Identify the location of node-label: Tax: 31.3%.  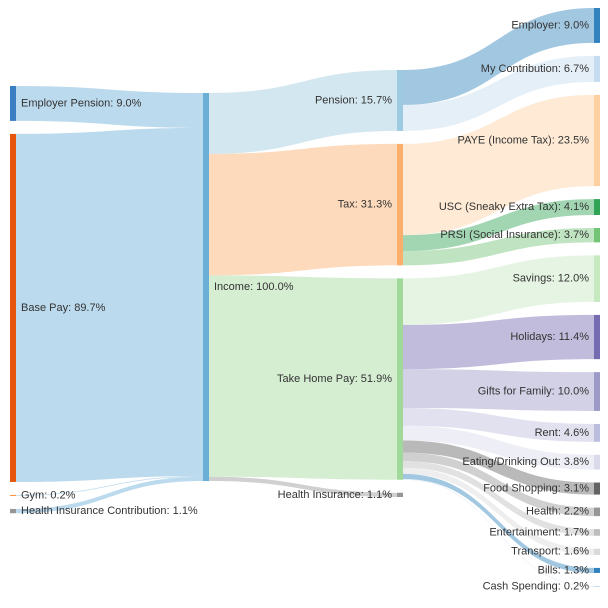
(365, 205).